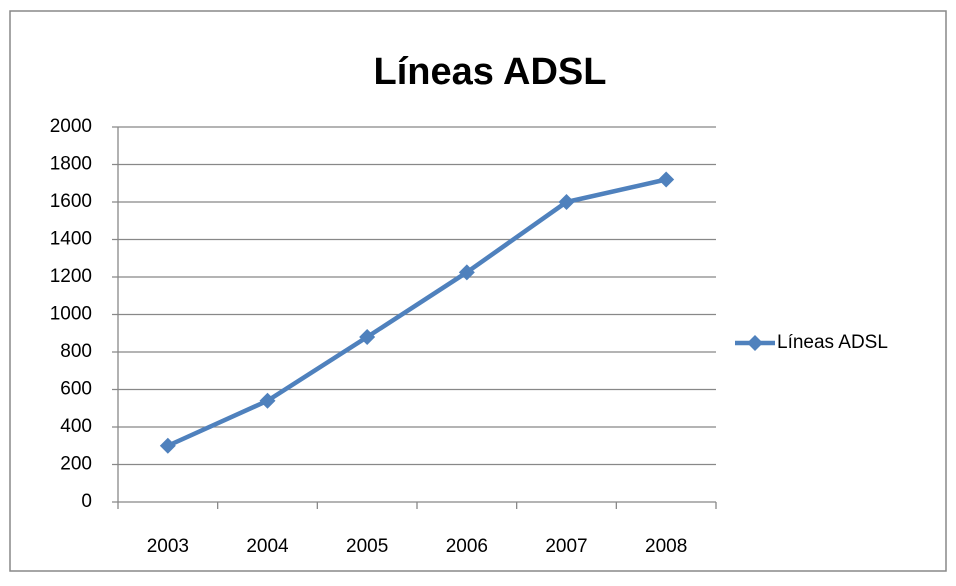 Image resolution: width=956 pixels, height=586 pixels. Describe the element at coordinates (467, 546) in the screenshot. I see `x-tick-label: 2006` at that location.